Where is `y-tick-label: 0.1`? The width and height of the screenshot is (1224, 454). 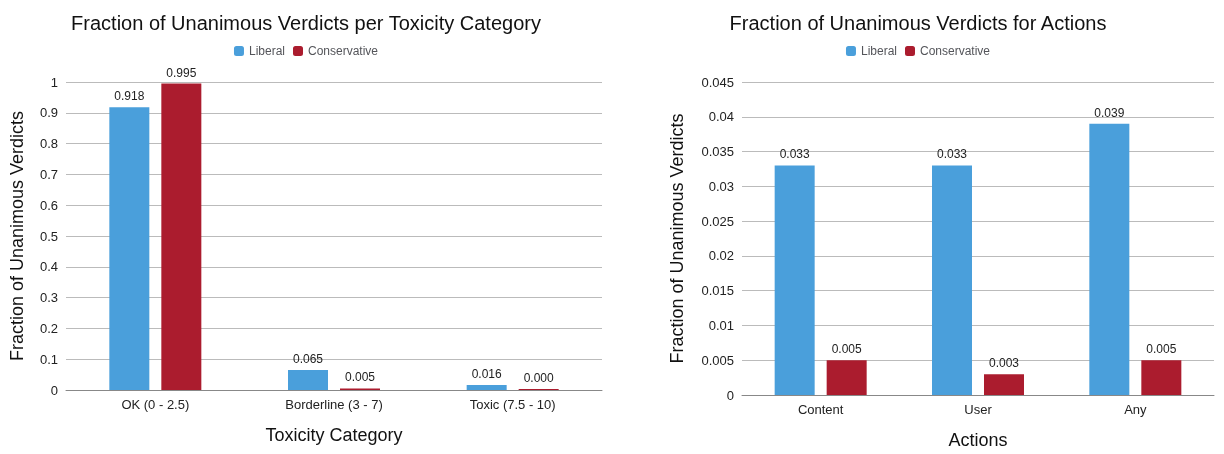 y-tick-label: 0.1 is located at coordinates (48, 359).